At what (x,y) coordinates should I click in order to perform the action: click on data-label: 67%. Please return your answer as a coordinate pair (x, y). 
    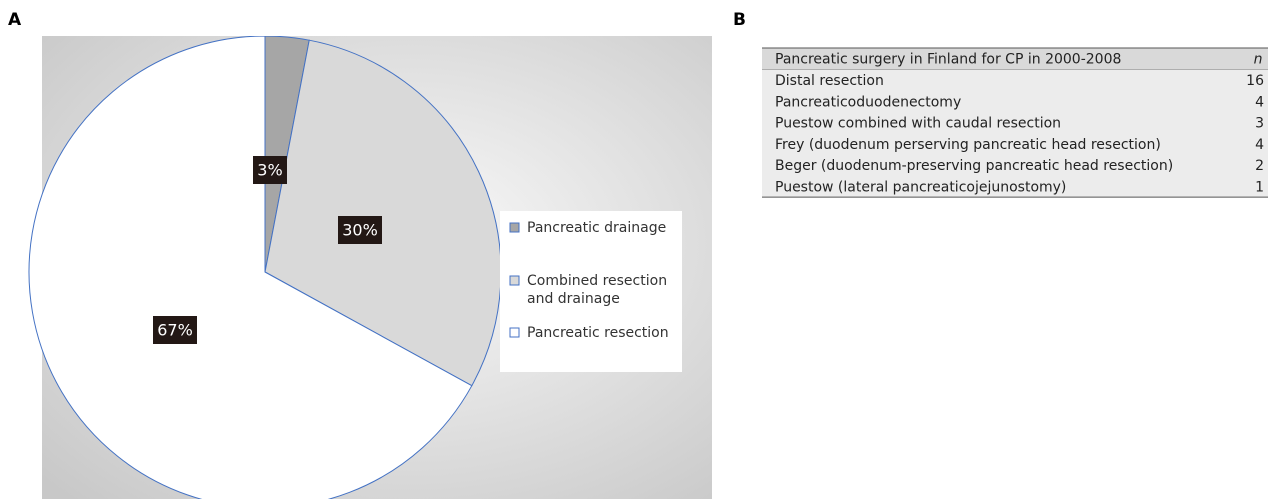
    Looking at the image, I should click on (175, 330).